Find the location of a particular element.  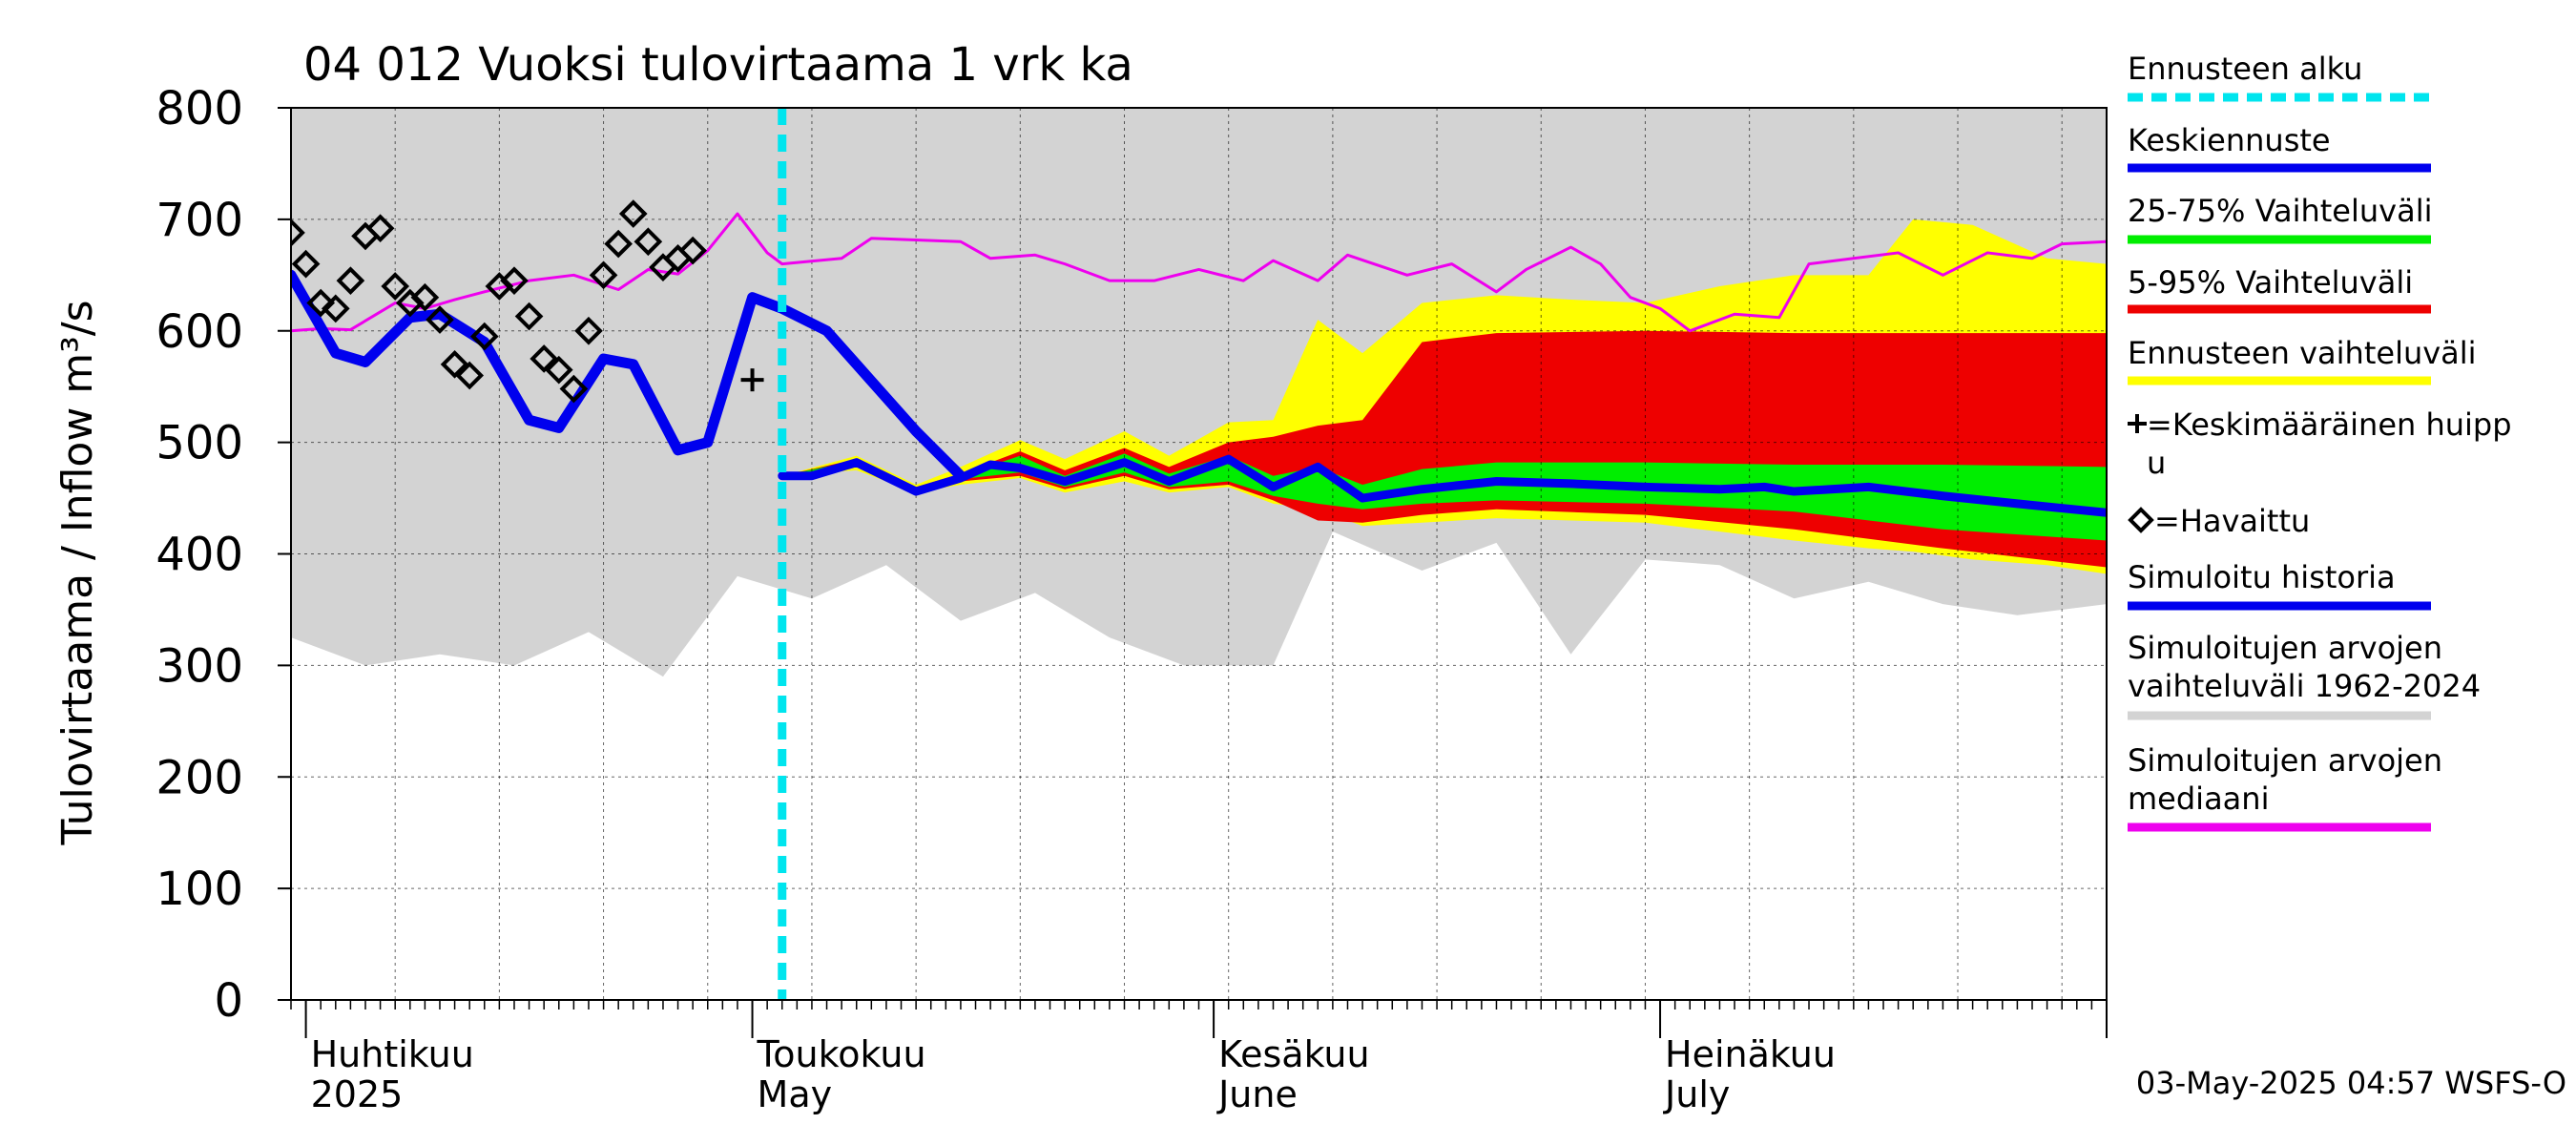

legend-label: Keskiennuste is located at coordinates (2229, 140).